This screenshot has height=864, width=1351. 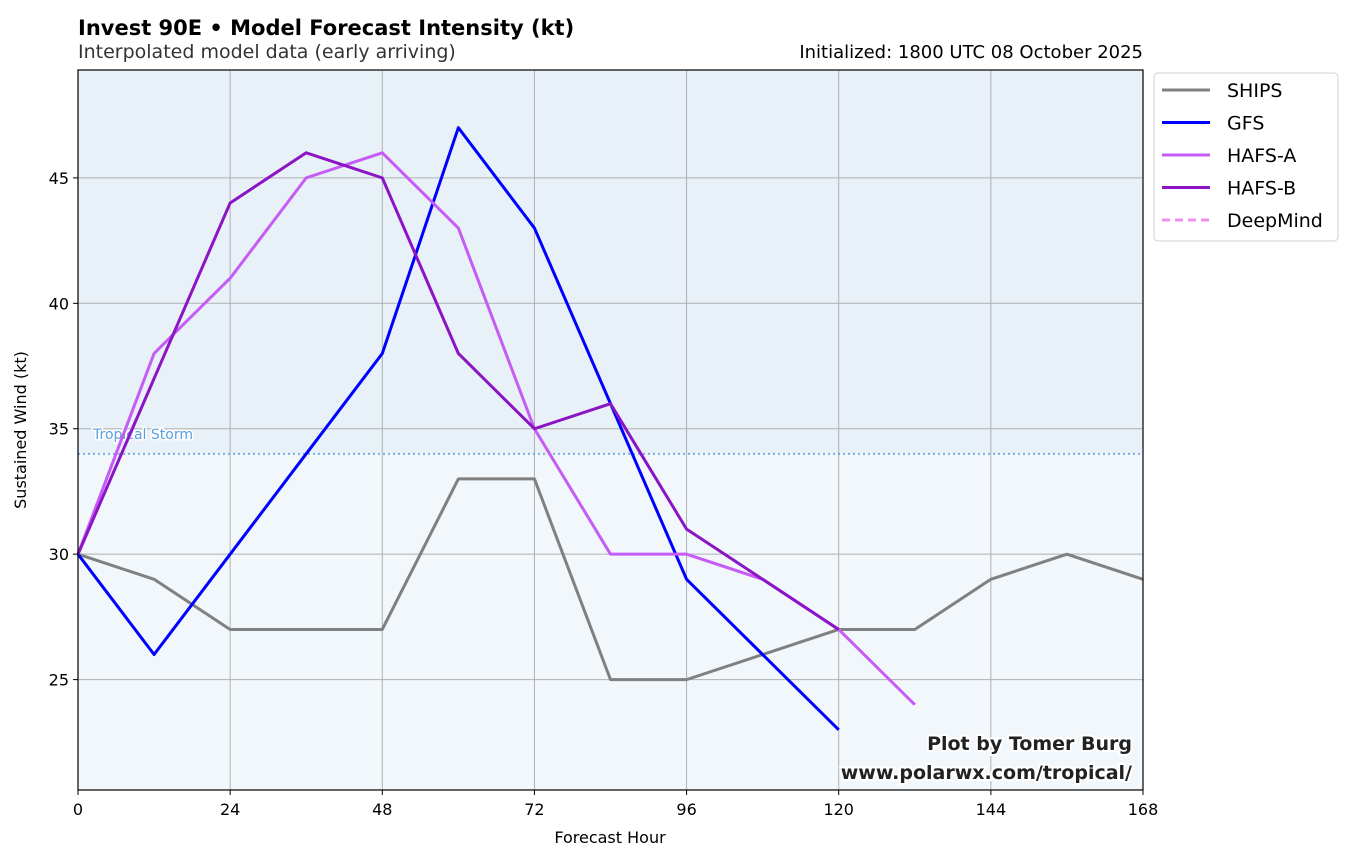 I want to click on chart-subtitle: Interpolated model data (early arriving), so click(x=267, y=52).